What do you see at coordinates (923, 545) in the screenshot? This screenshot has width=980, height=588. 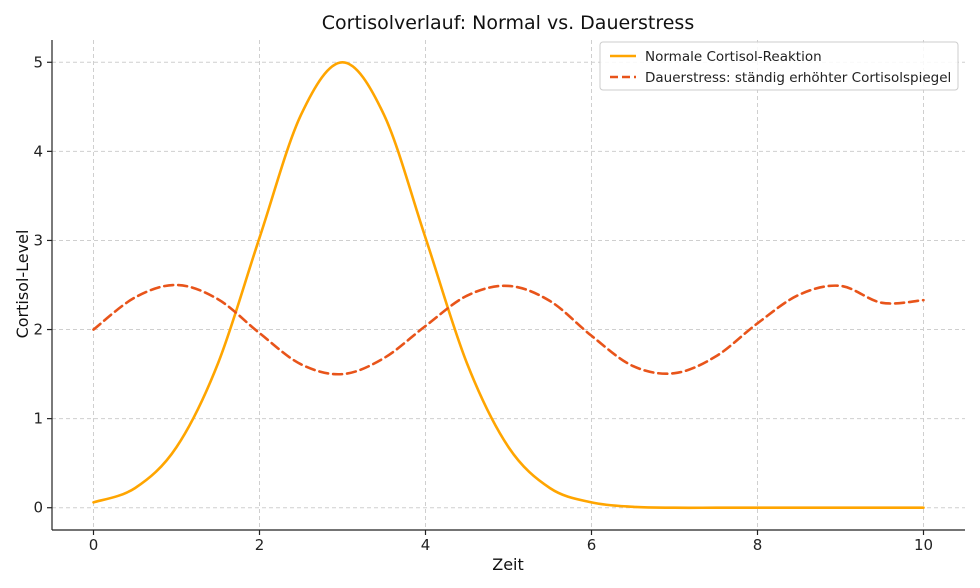 I see `x-tick-label: 10` at bounding box center [923, 545].